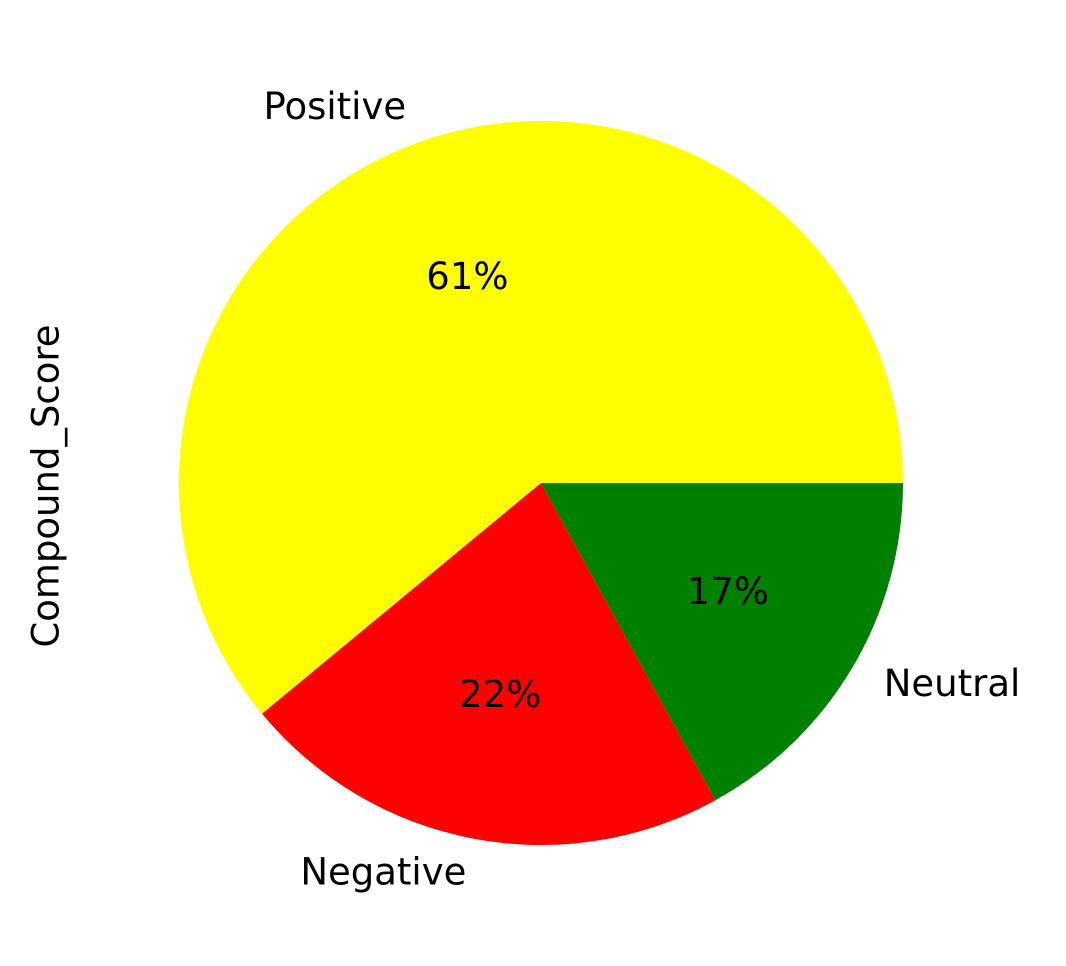 Image resolution: width=1066 pixels, height=966 pixels. Describe the element at coordinates (383, 872) in the screenshot. I see `slice-label-negative: Negative` at that location.